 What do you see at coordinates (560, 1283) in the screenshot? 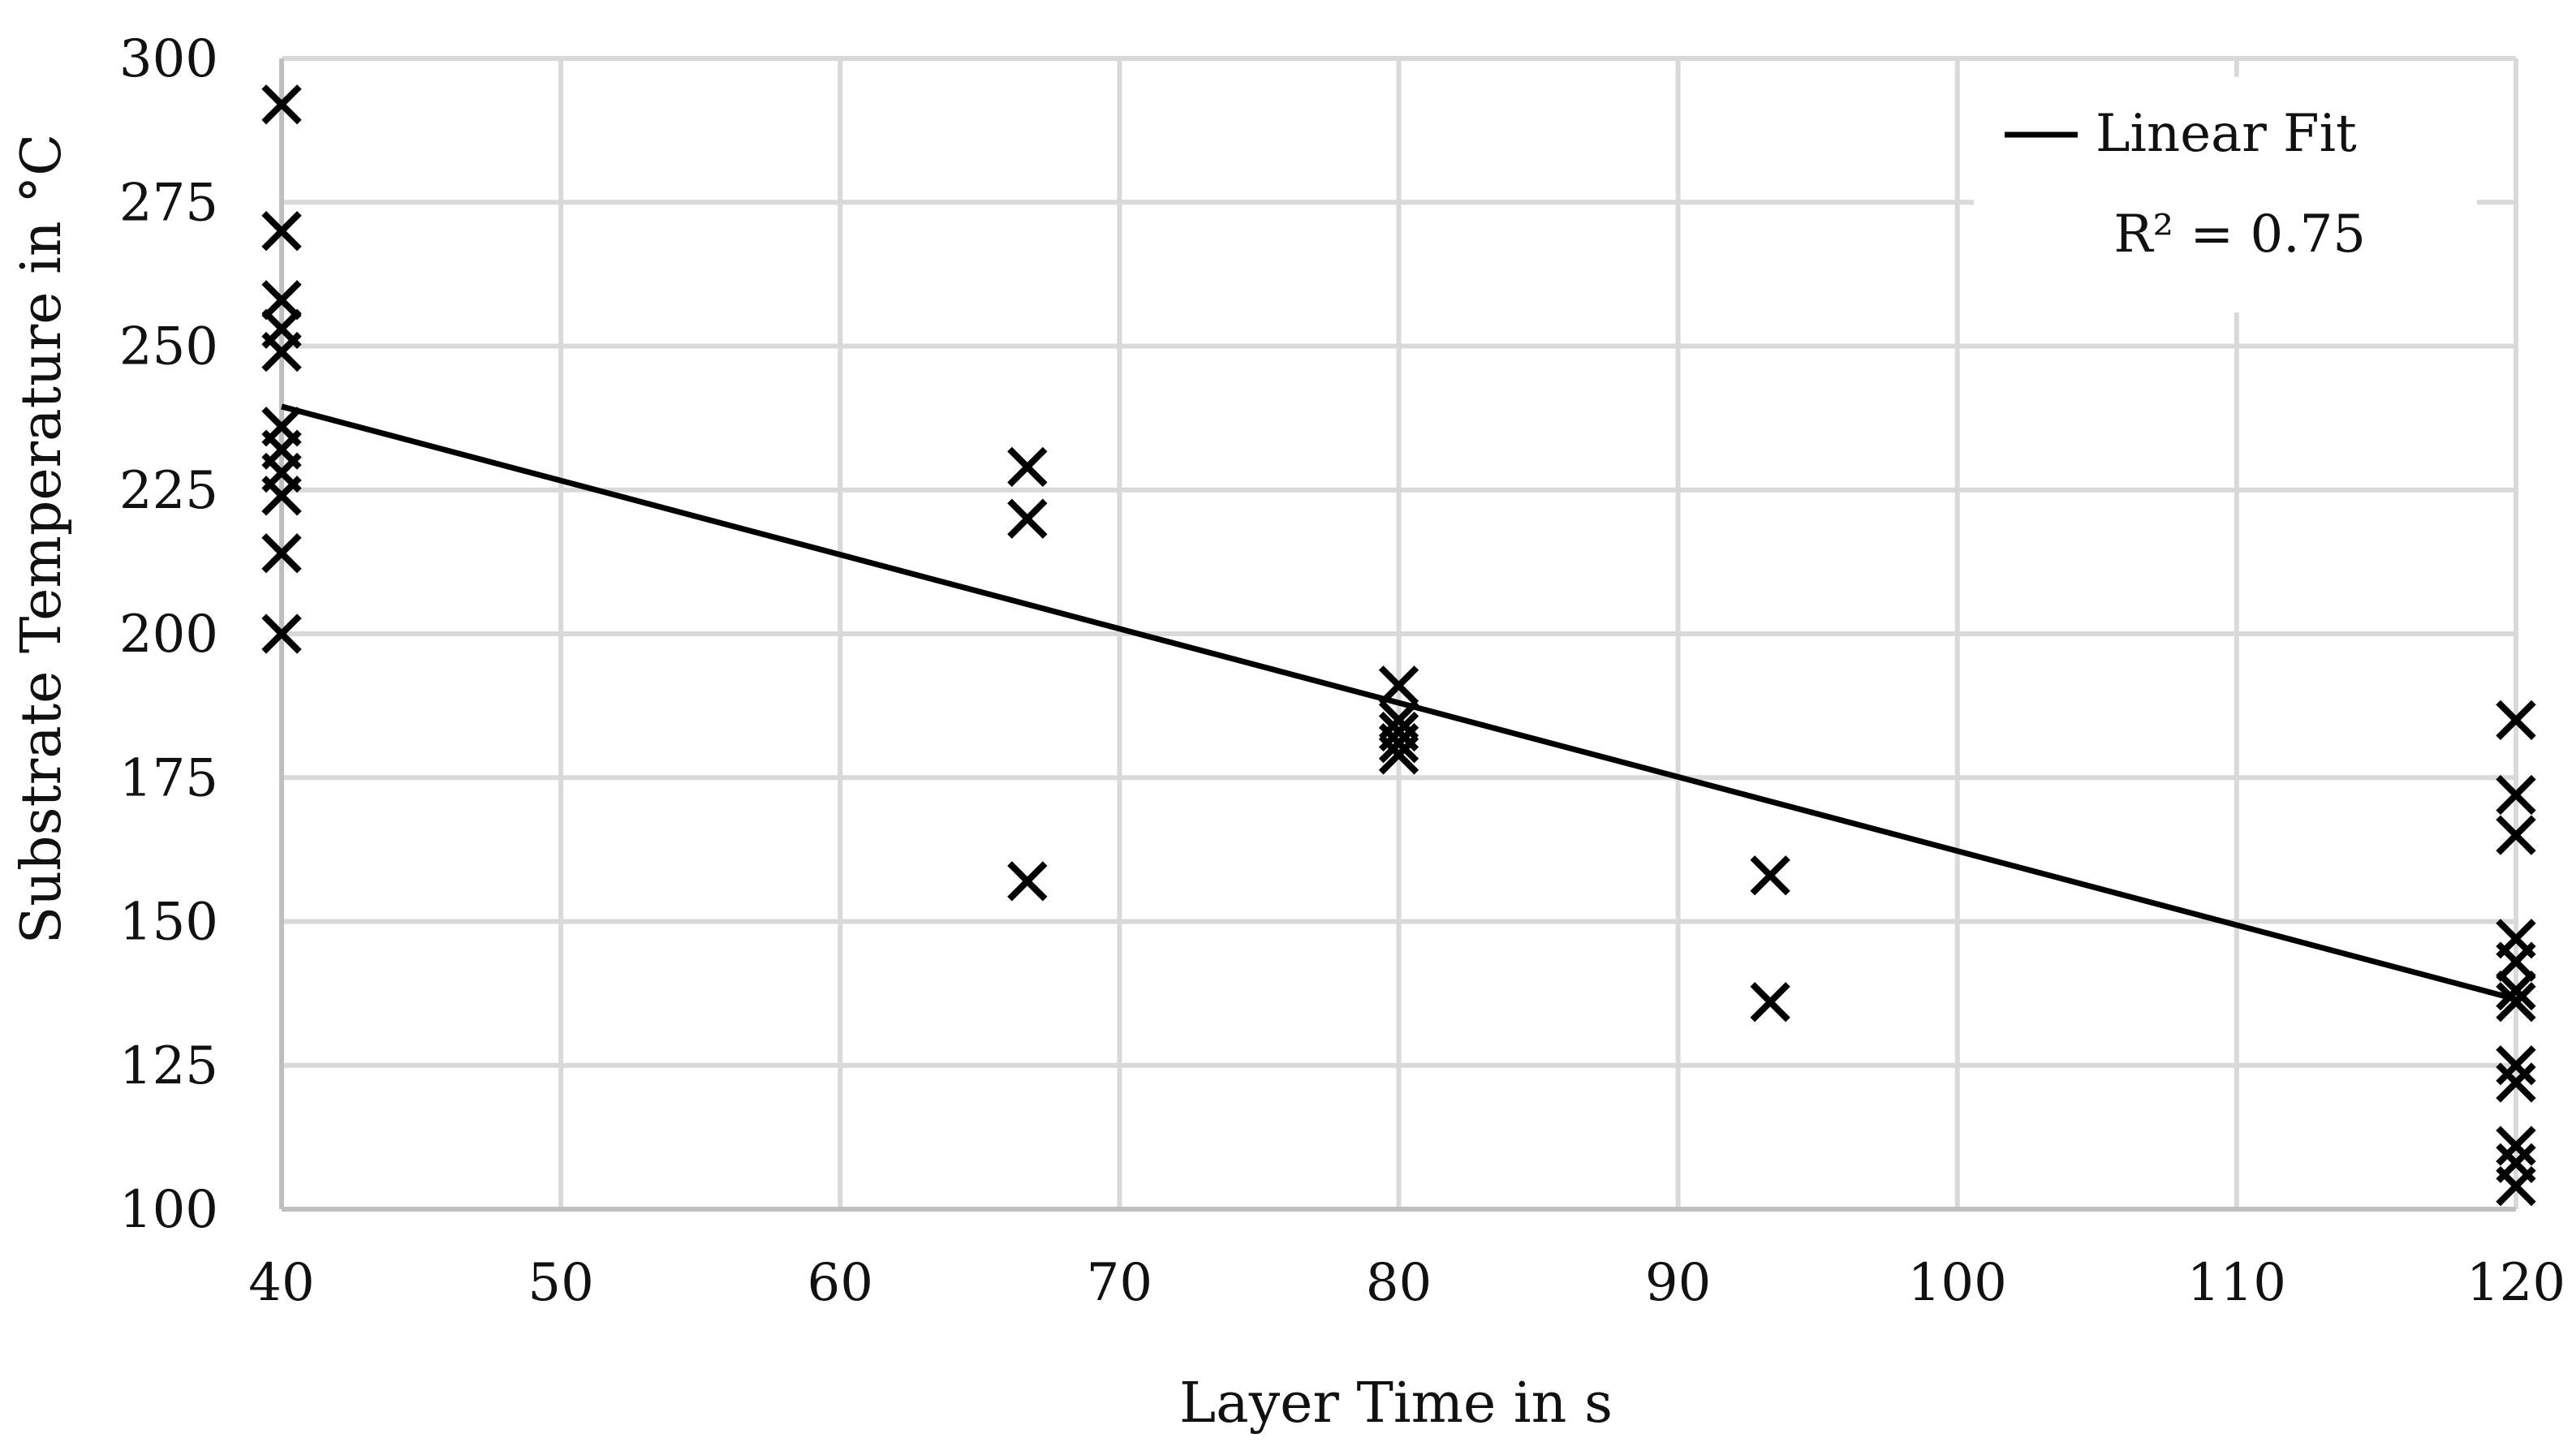
I see `x-tick-label: 50` at bounding box center [560, 1283].